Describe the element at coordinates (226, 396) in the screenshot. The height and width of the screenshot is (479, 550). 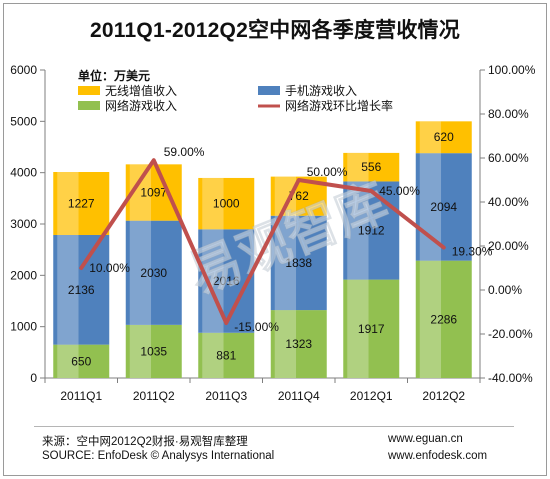
I see `x-tick-label: 2011Q3` at that location.